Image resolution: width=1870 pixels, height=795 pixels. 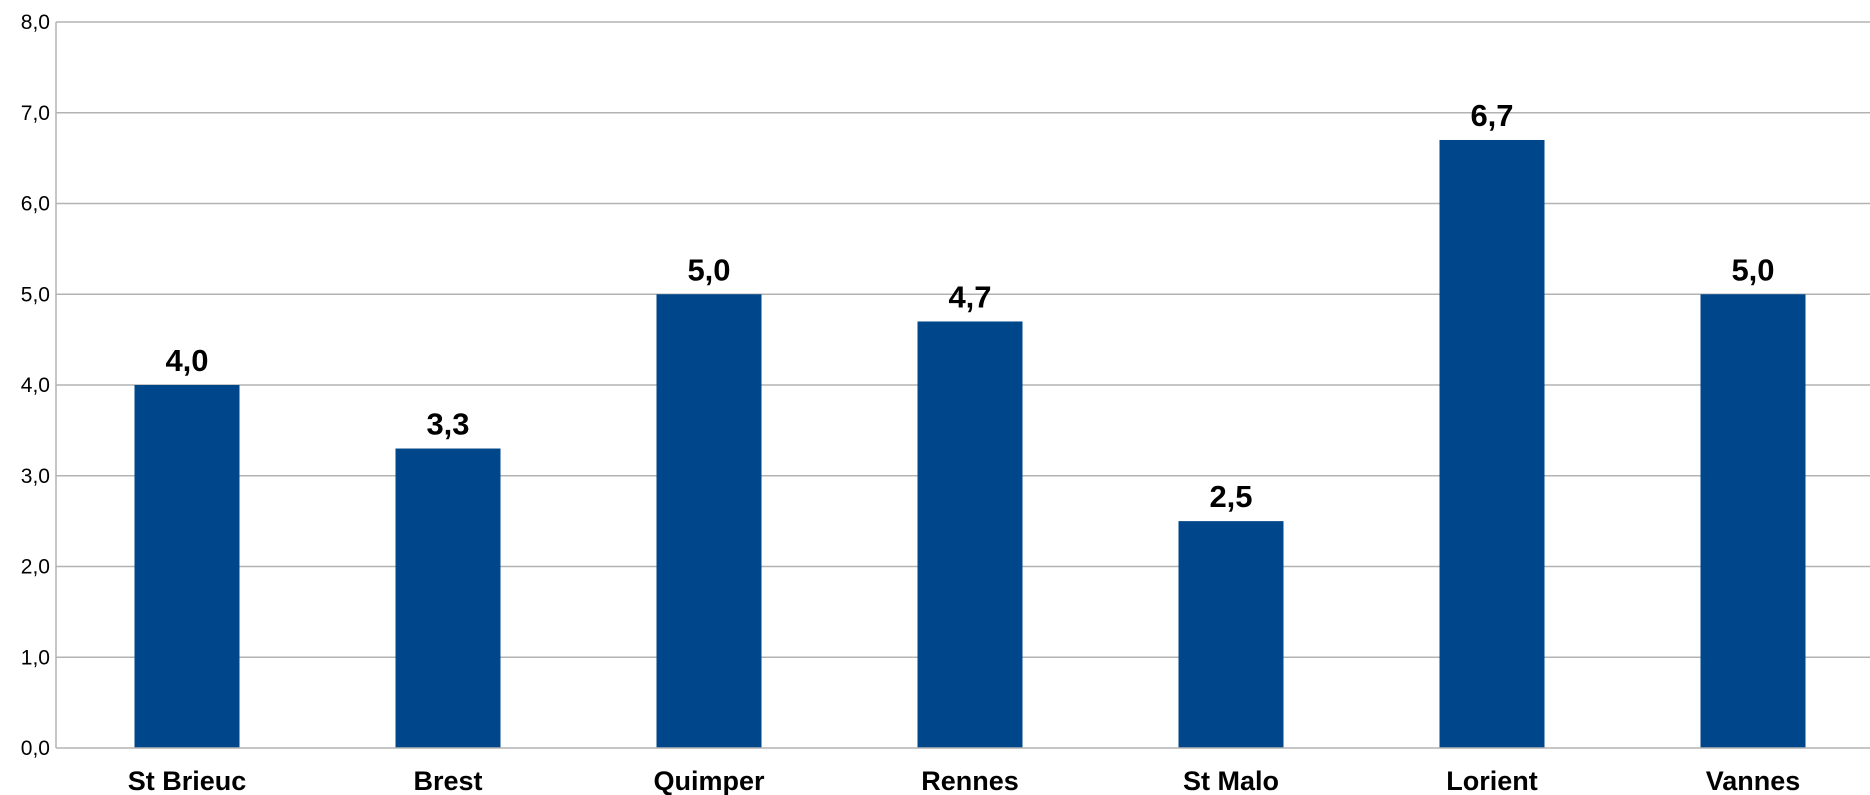 I want to click on x-tick-label: Brest, so click(x=447, y=780).